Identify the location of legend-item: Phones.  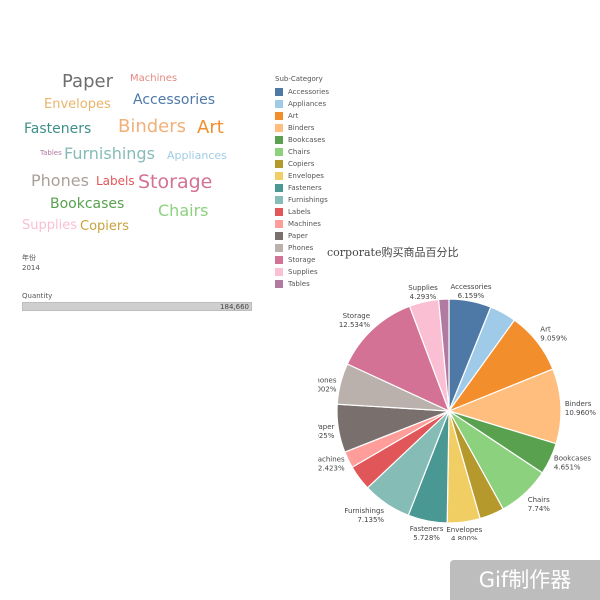
(302, 248).